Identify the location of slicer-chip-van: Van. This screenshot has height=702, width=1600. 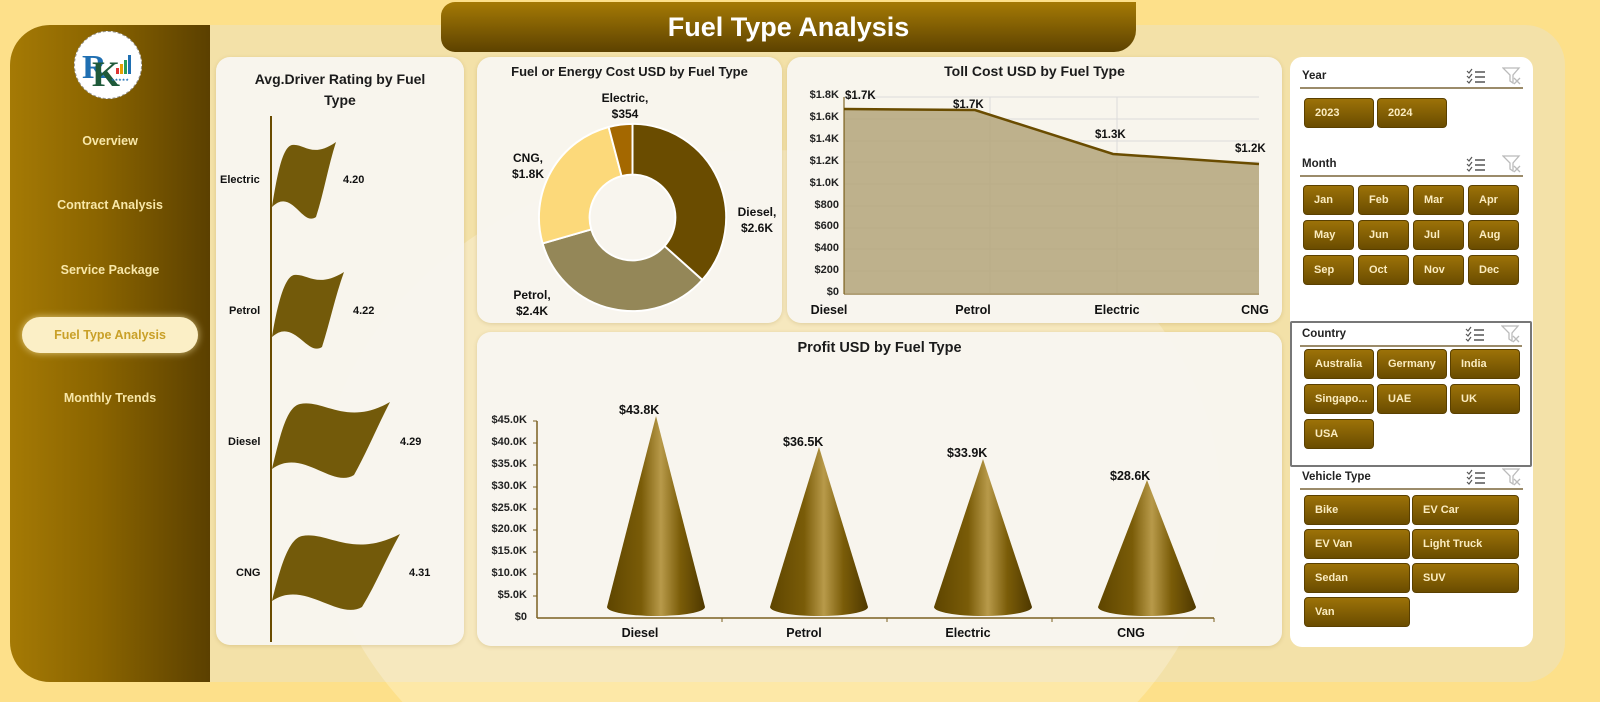
(1357, 612).